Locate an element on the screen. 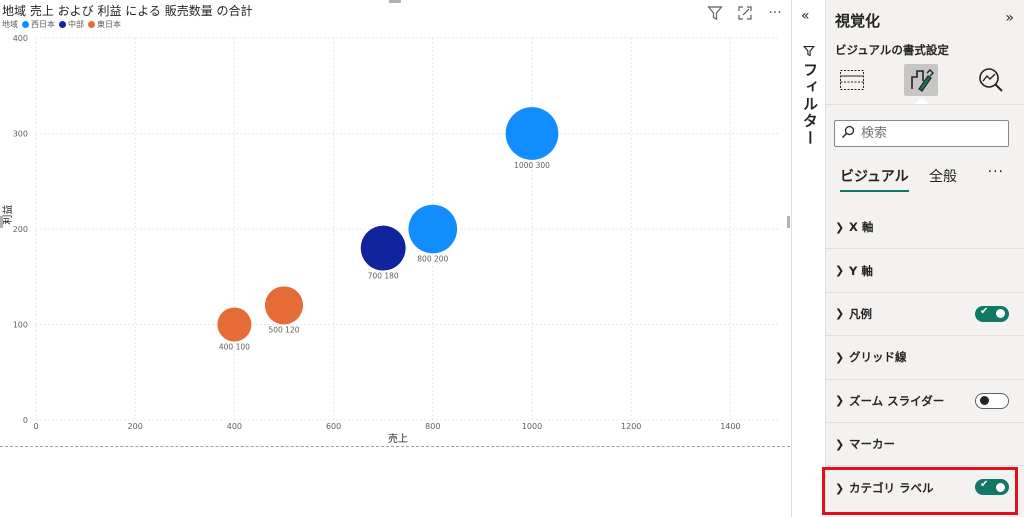 The height and width of the screenshot is (517, 1024). pane-mode-switcher is located at coordinates (925, 80).